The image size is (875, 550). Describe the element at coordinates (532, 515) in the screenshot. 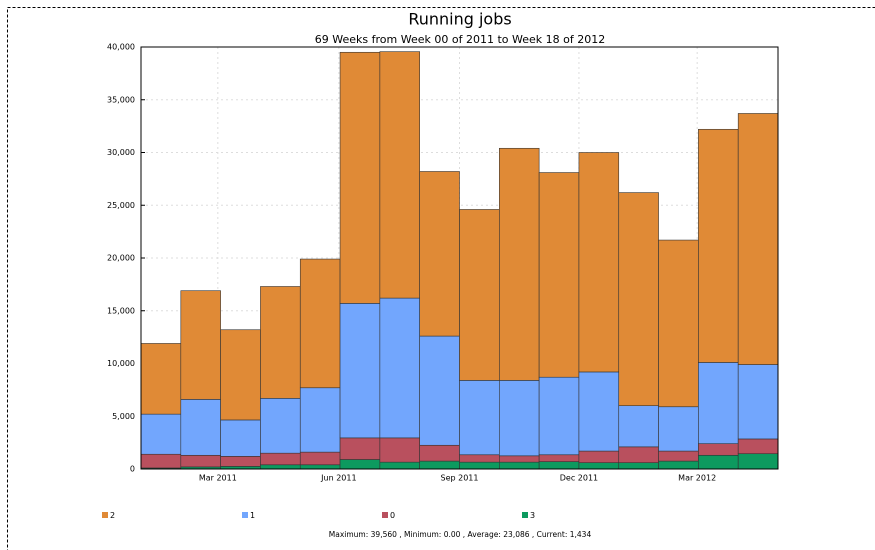

I see `legend-label: 3` at that location.